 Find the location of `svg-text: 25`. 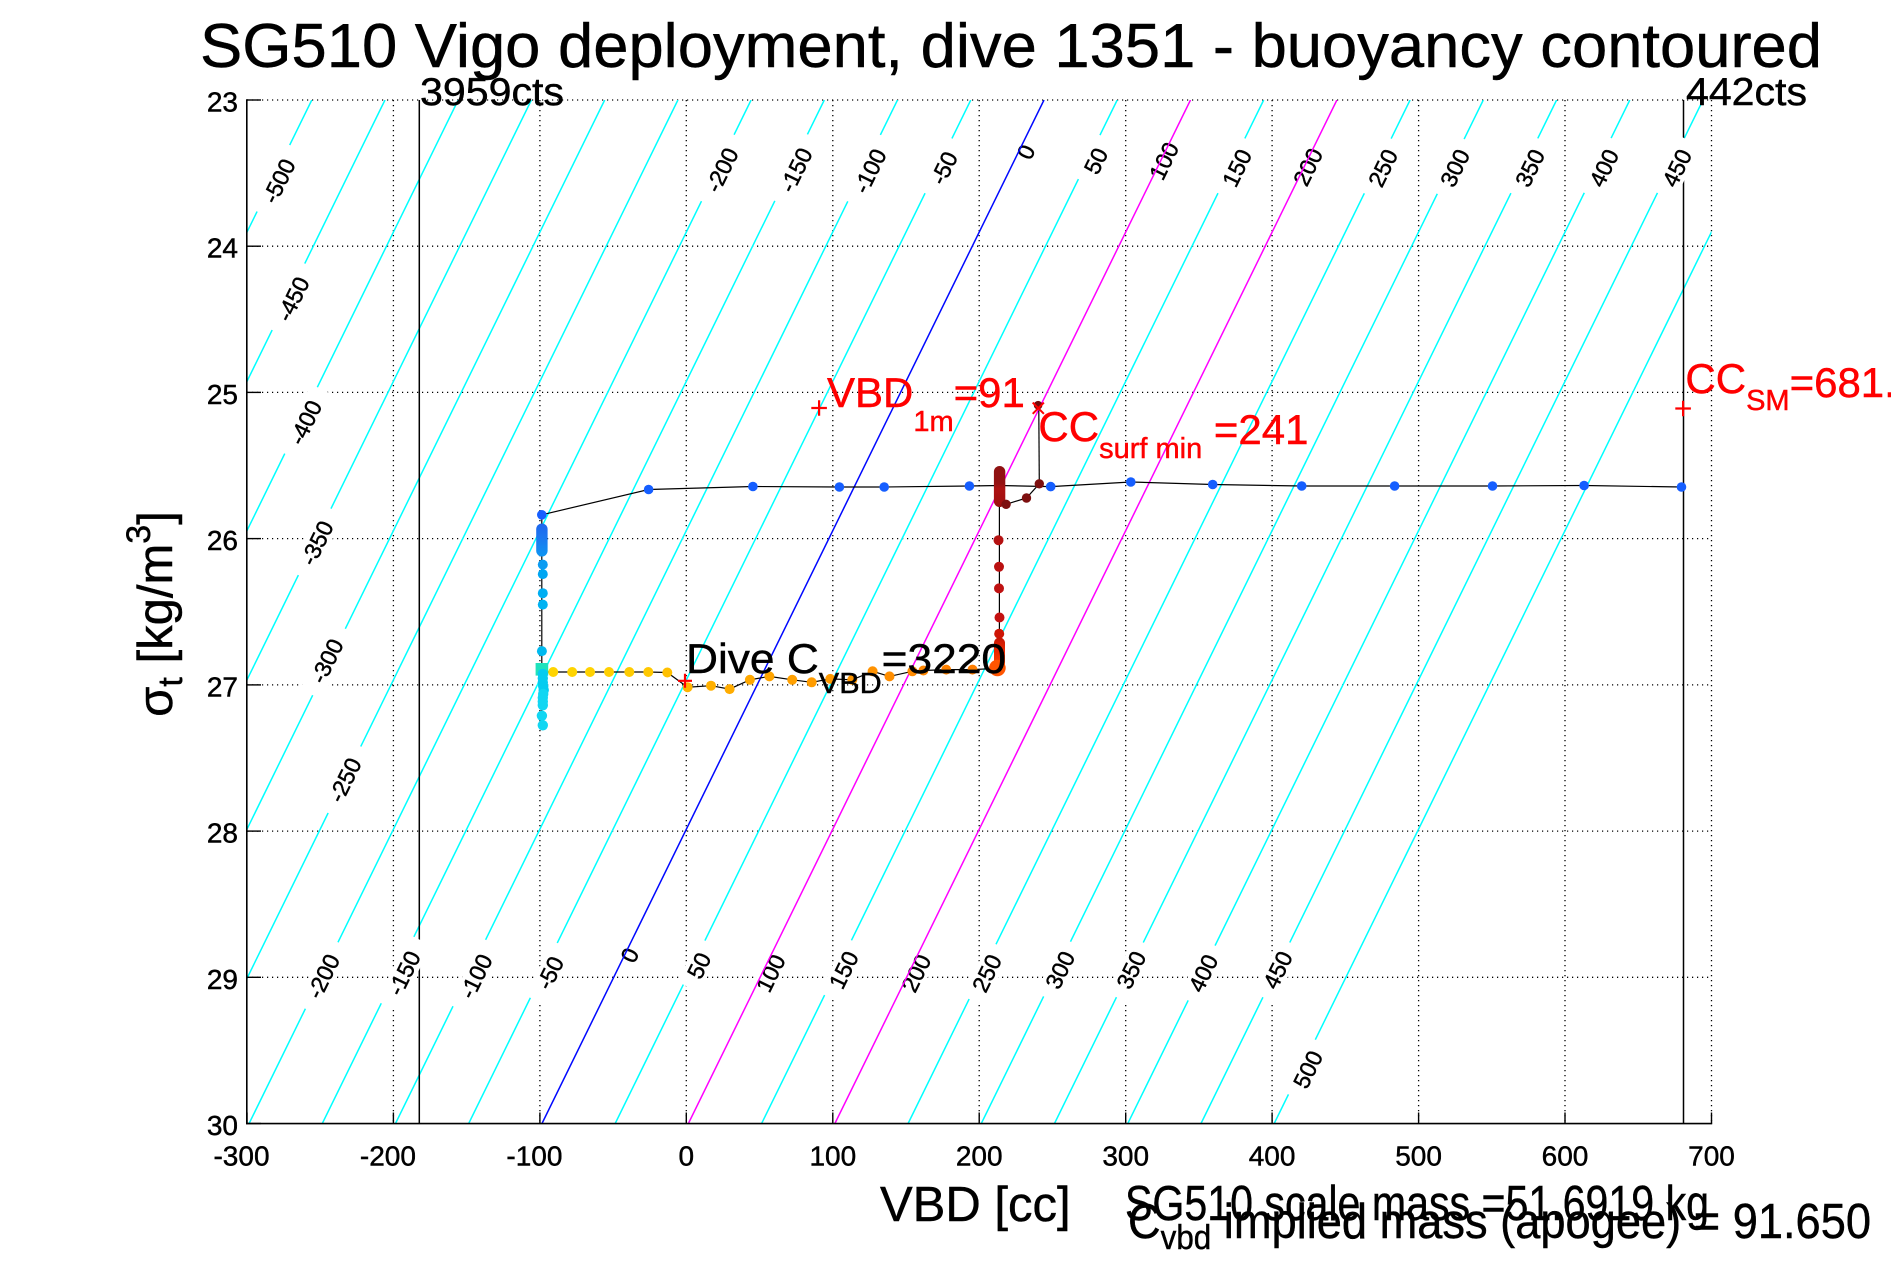

svg-text: 25 is located at coordinates (222, 394).